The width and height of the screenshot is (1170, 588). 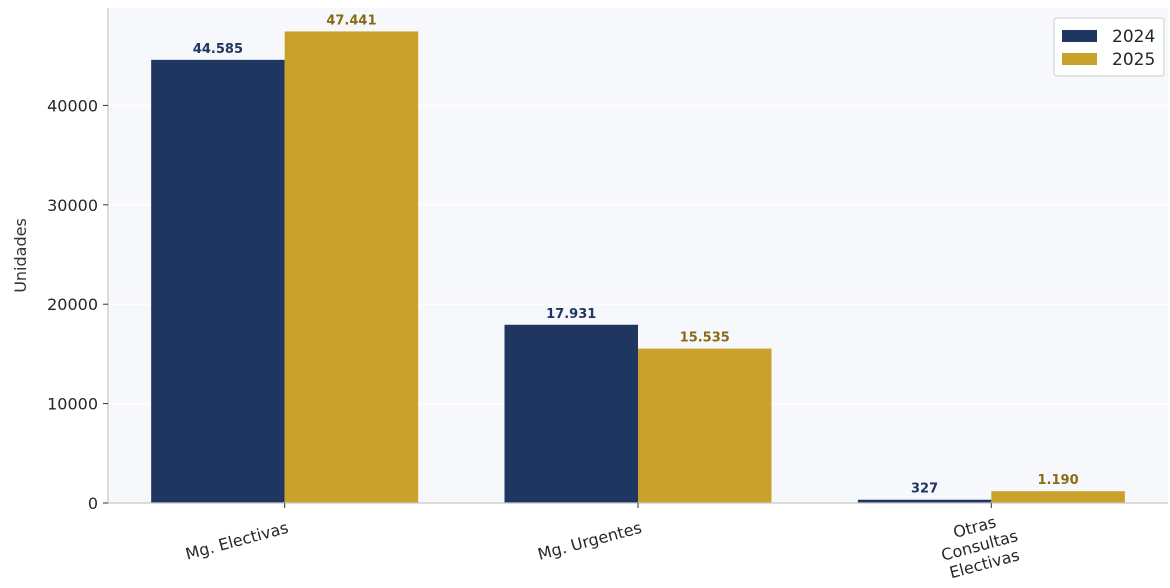 What do you see at coordinates (924, 489) in the screenshot?
I see `value-label: 327` at bounding box center [924, 489].